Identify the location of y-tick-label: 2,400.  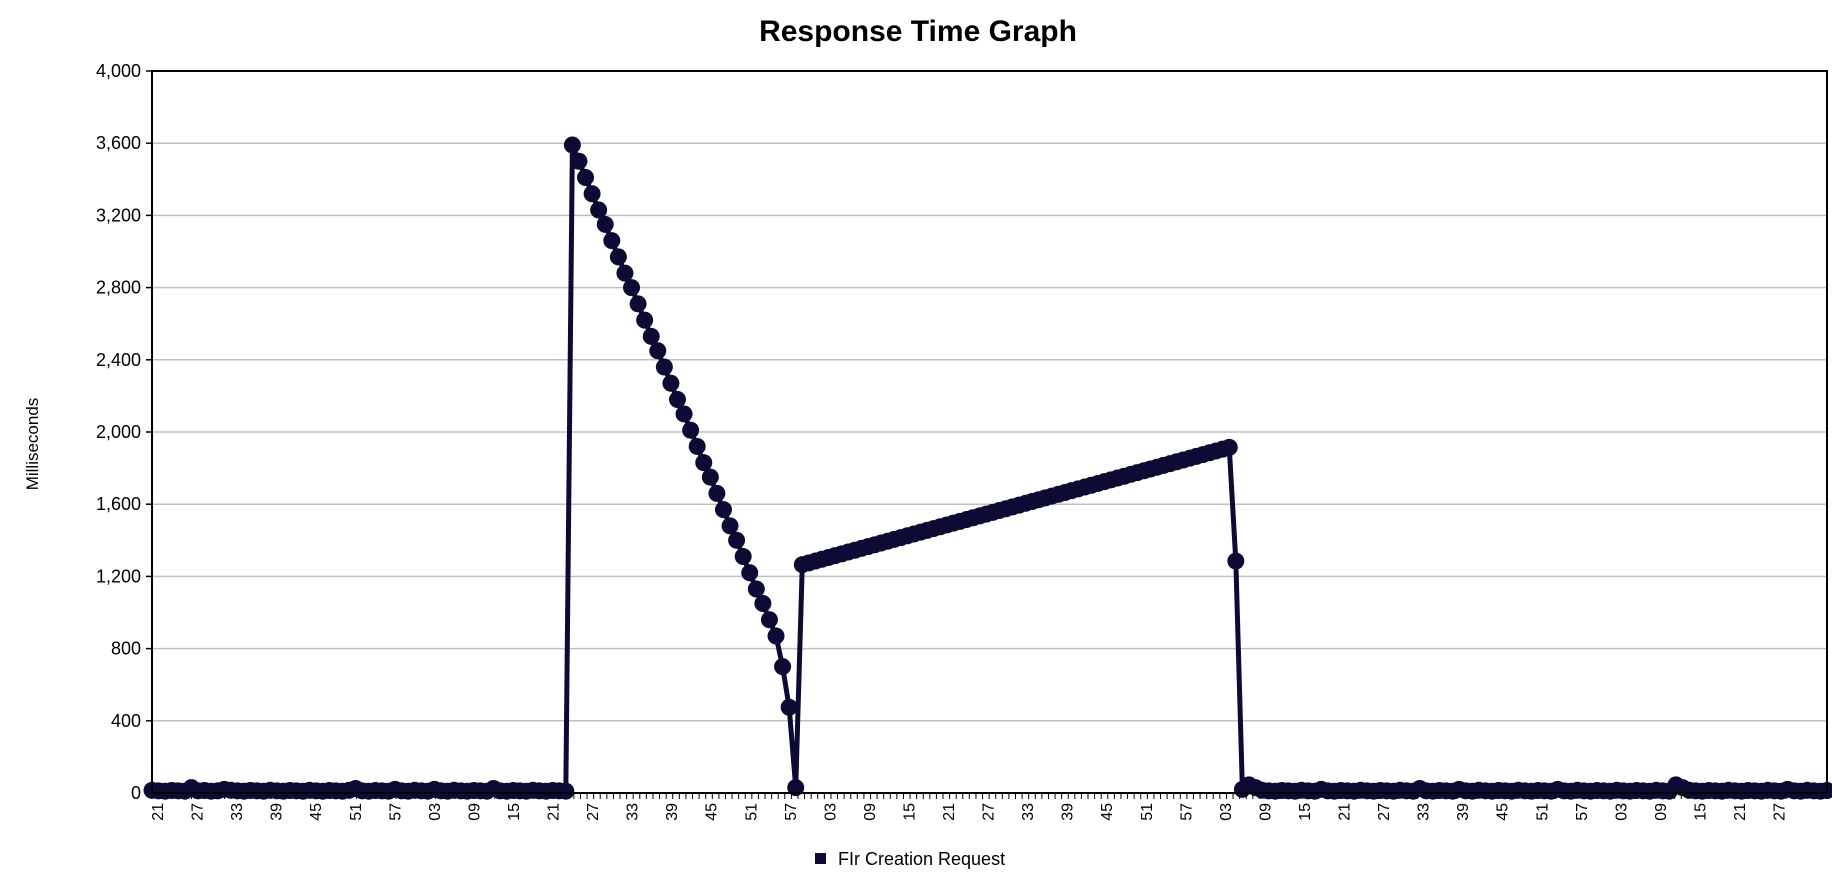
(118, 360).